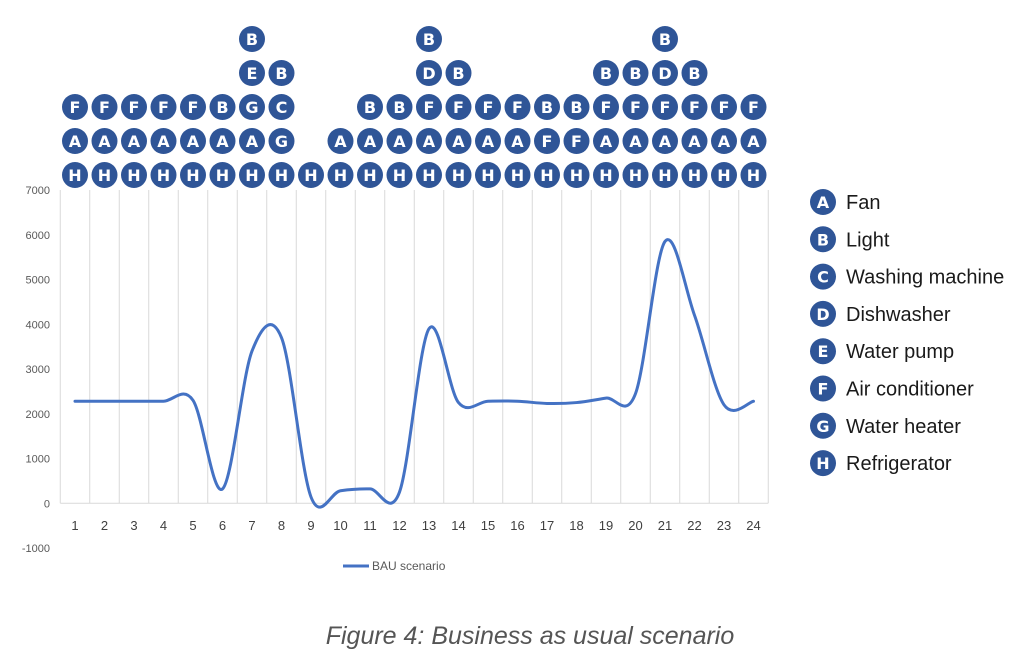 This screenshot has height=669, width=1032. Describe the element at coordinates (822, 463) in the screenshot. I see `legend-badge-letter: H` at that location.